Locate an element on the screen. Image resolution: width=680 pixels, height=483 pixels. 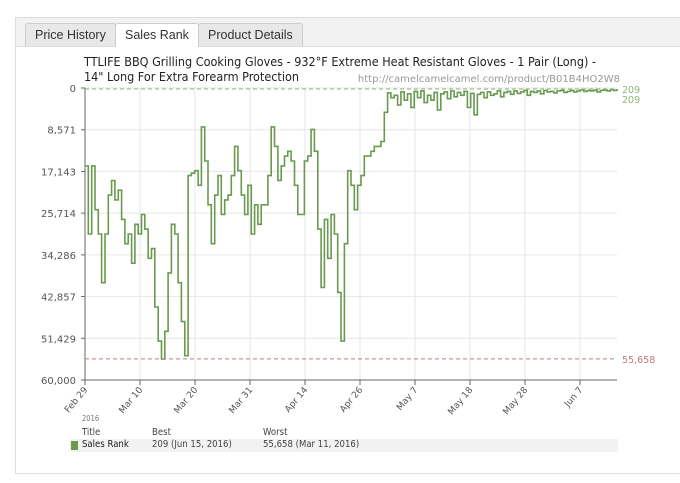
y-tick-label: 34,286 is located at coordinates (58, 256).